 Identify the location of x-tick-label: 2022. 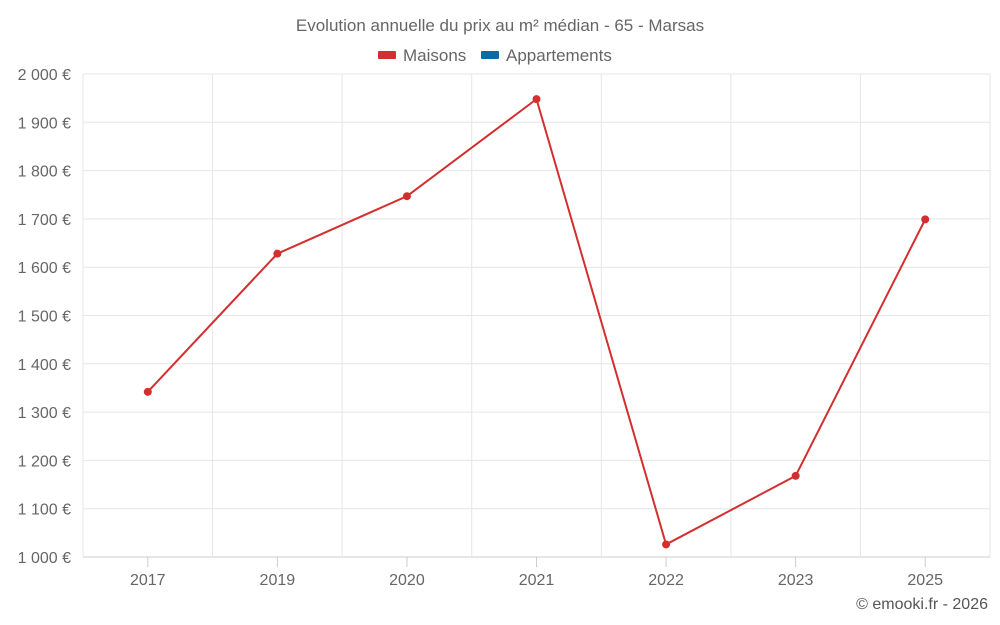
(666, 580).